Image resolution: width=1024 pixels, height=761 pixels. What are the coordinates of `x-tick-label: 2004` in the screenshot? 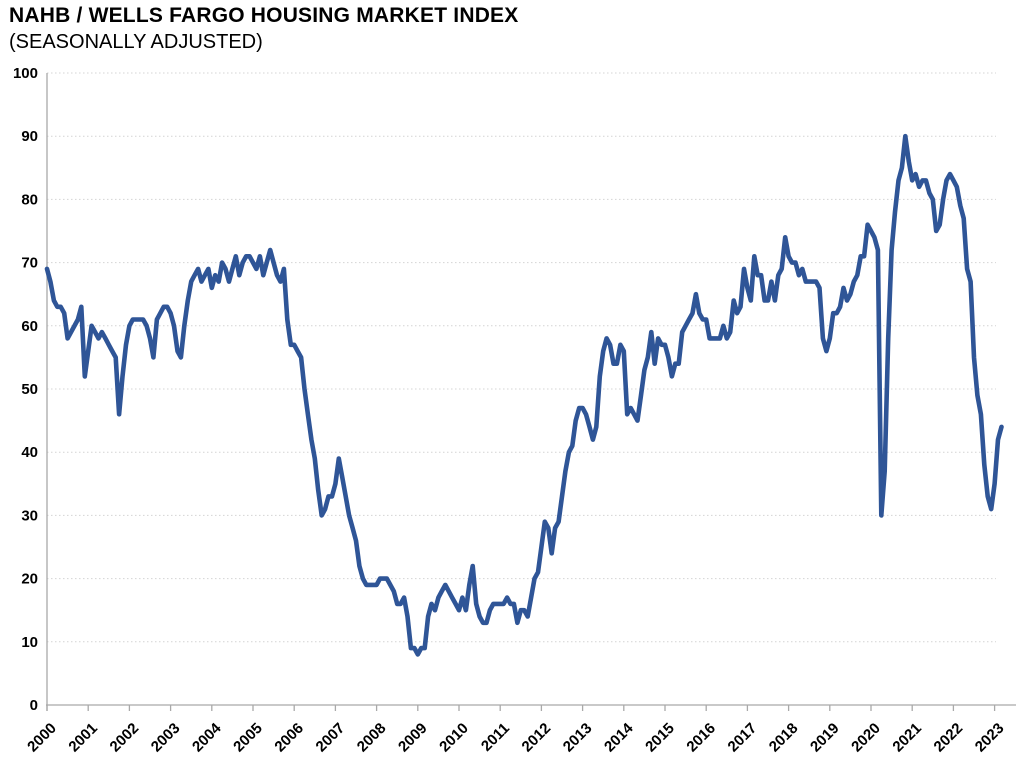 It's located at (207, 737).